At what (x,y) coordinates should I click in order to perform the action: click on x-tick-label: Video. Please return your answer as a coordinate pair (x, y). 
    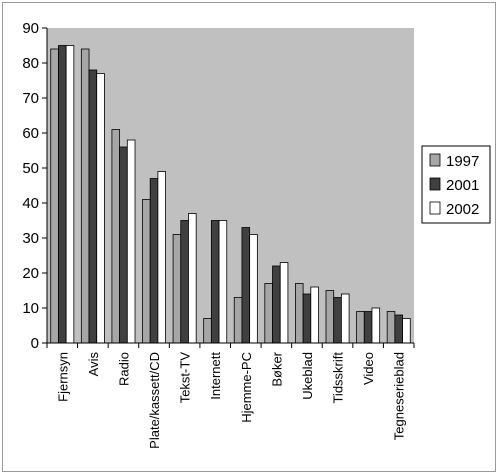
    Looking at the image, I should click on (368, 368).